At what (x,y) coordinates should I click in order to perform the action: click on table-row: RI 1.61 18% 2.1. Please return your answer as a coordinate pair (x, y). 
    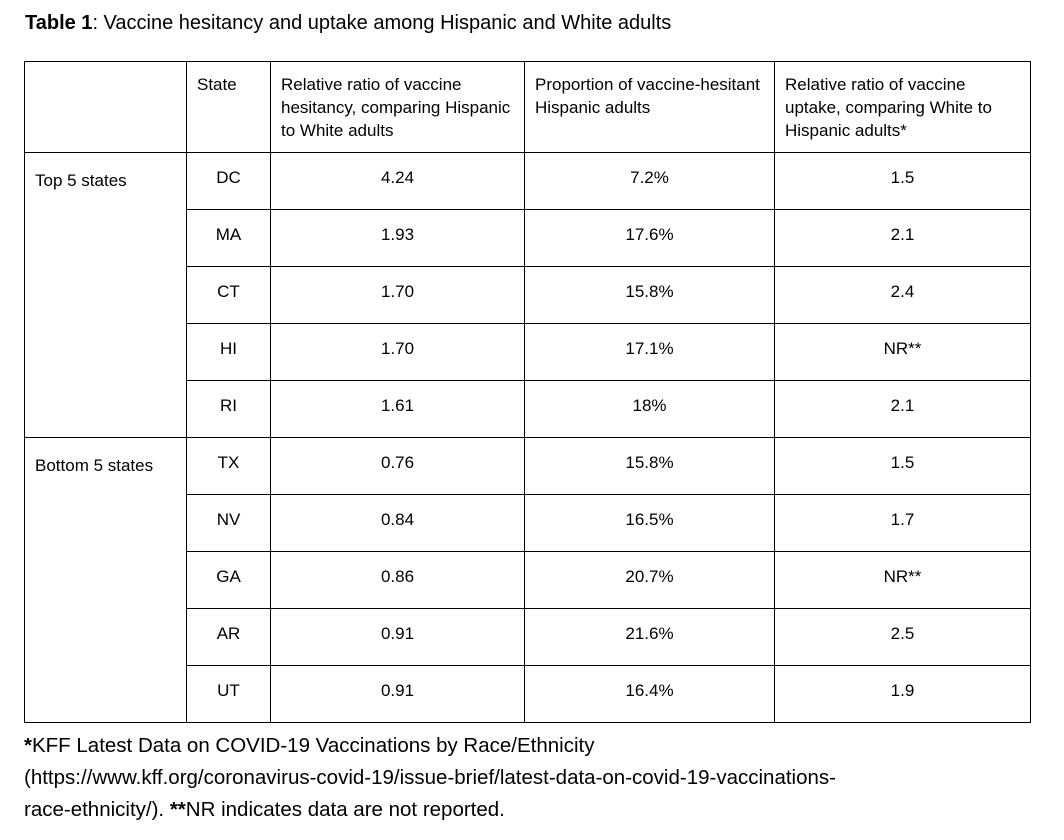
    Looking at the image, I should click on (528, 409).